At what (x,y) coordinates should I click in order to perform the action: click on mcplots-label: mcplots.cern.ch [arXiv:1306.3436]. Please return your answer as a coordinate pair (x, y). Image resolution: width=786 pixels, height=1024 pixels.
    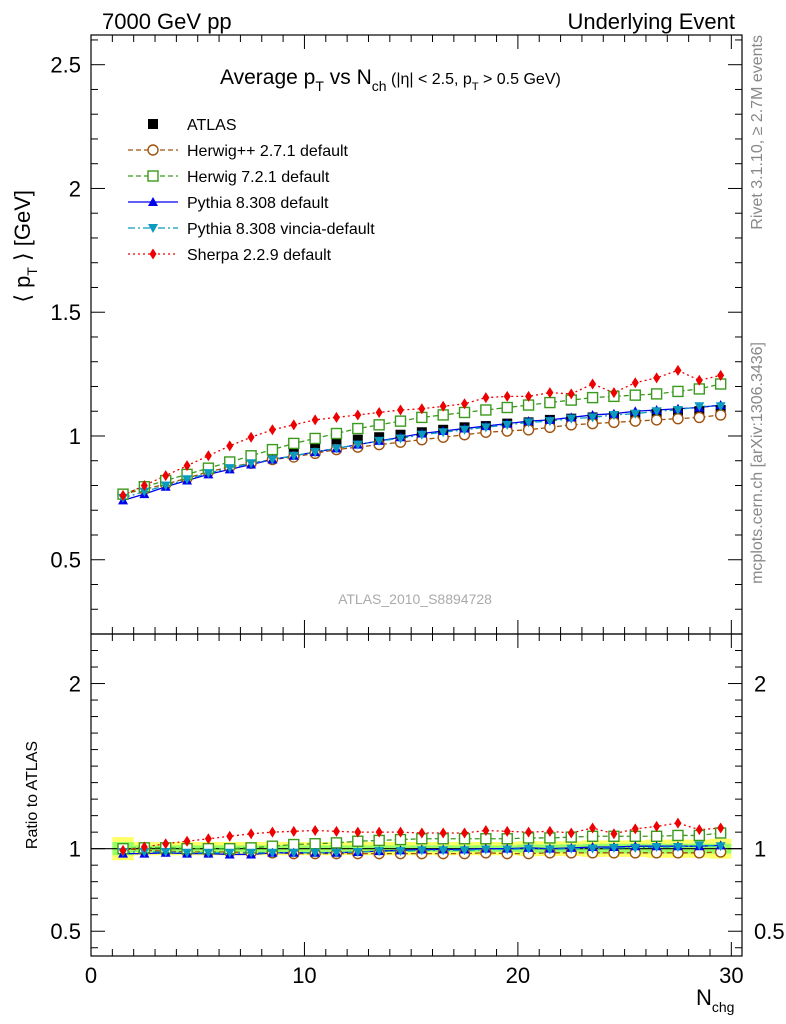
    Looking at the image, I should click on (757, 463).